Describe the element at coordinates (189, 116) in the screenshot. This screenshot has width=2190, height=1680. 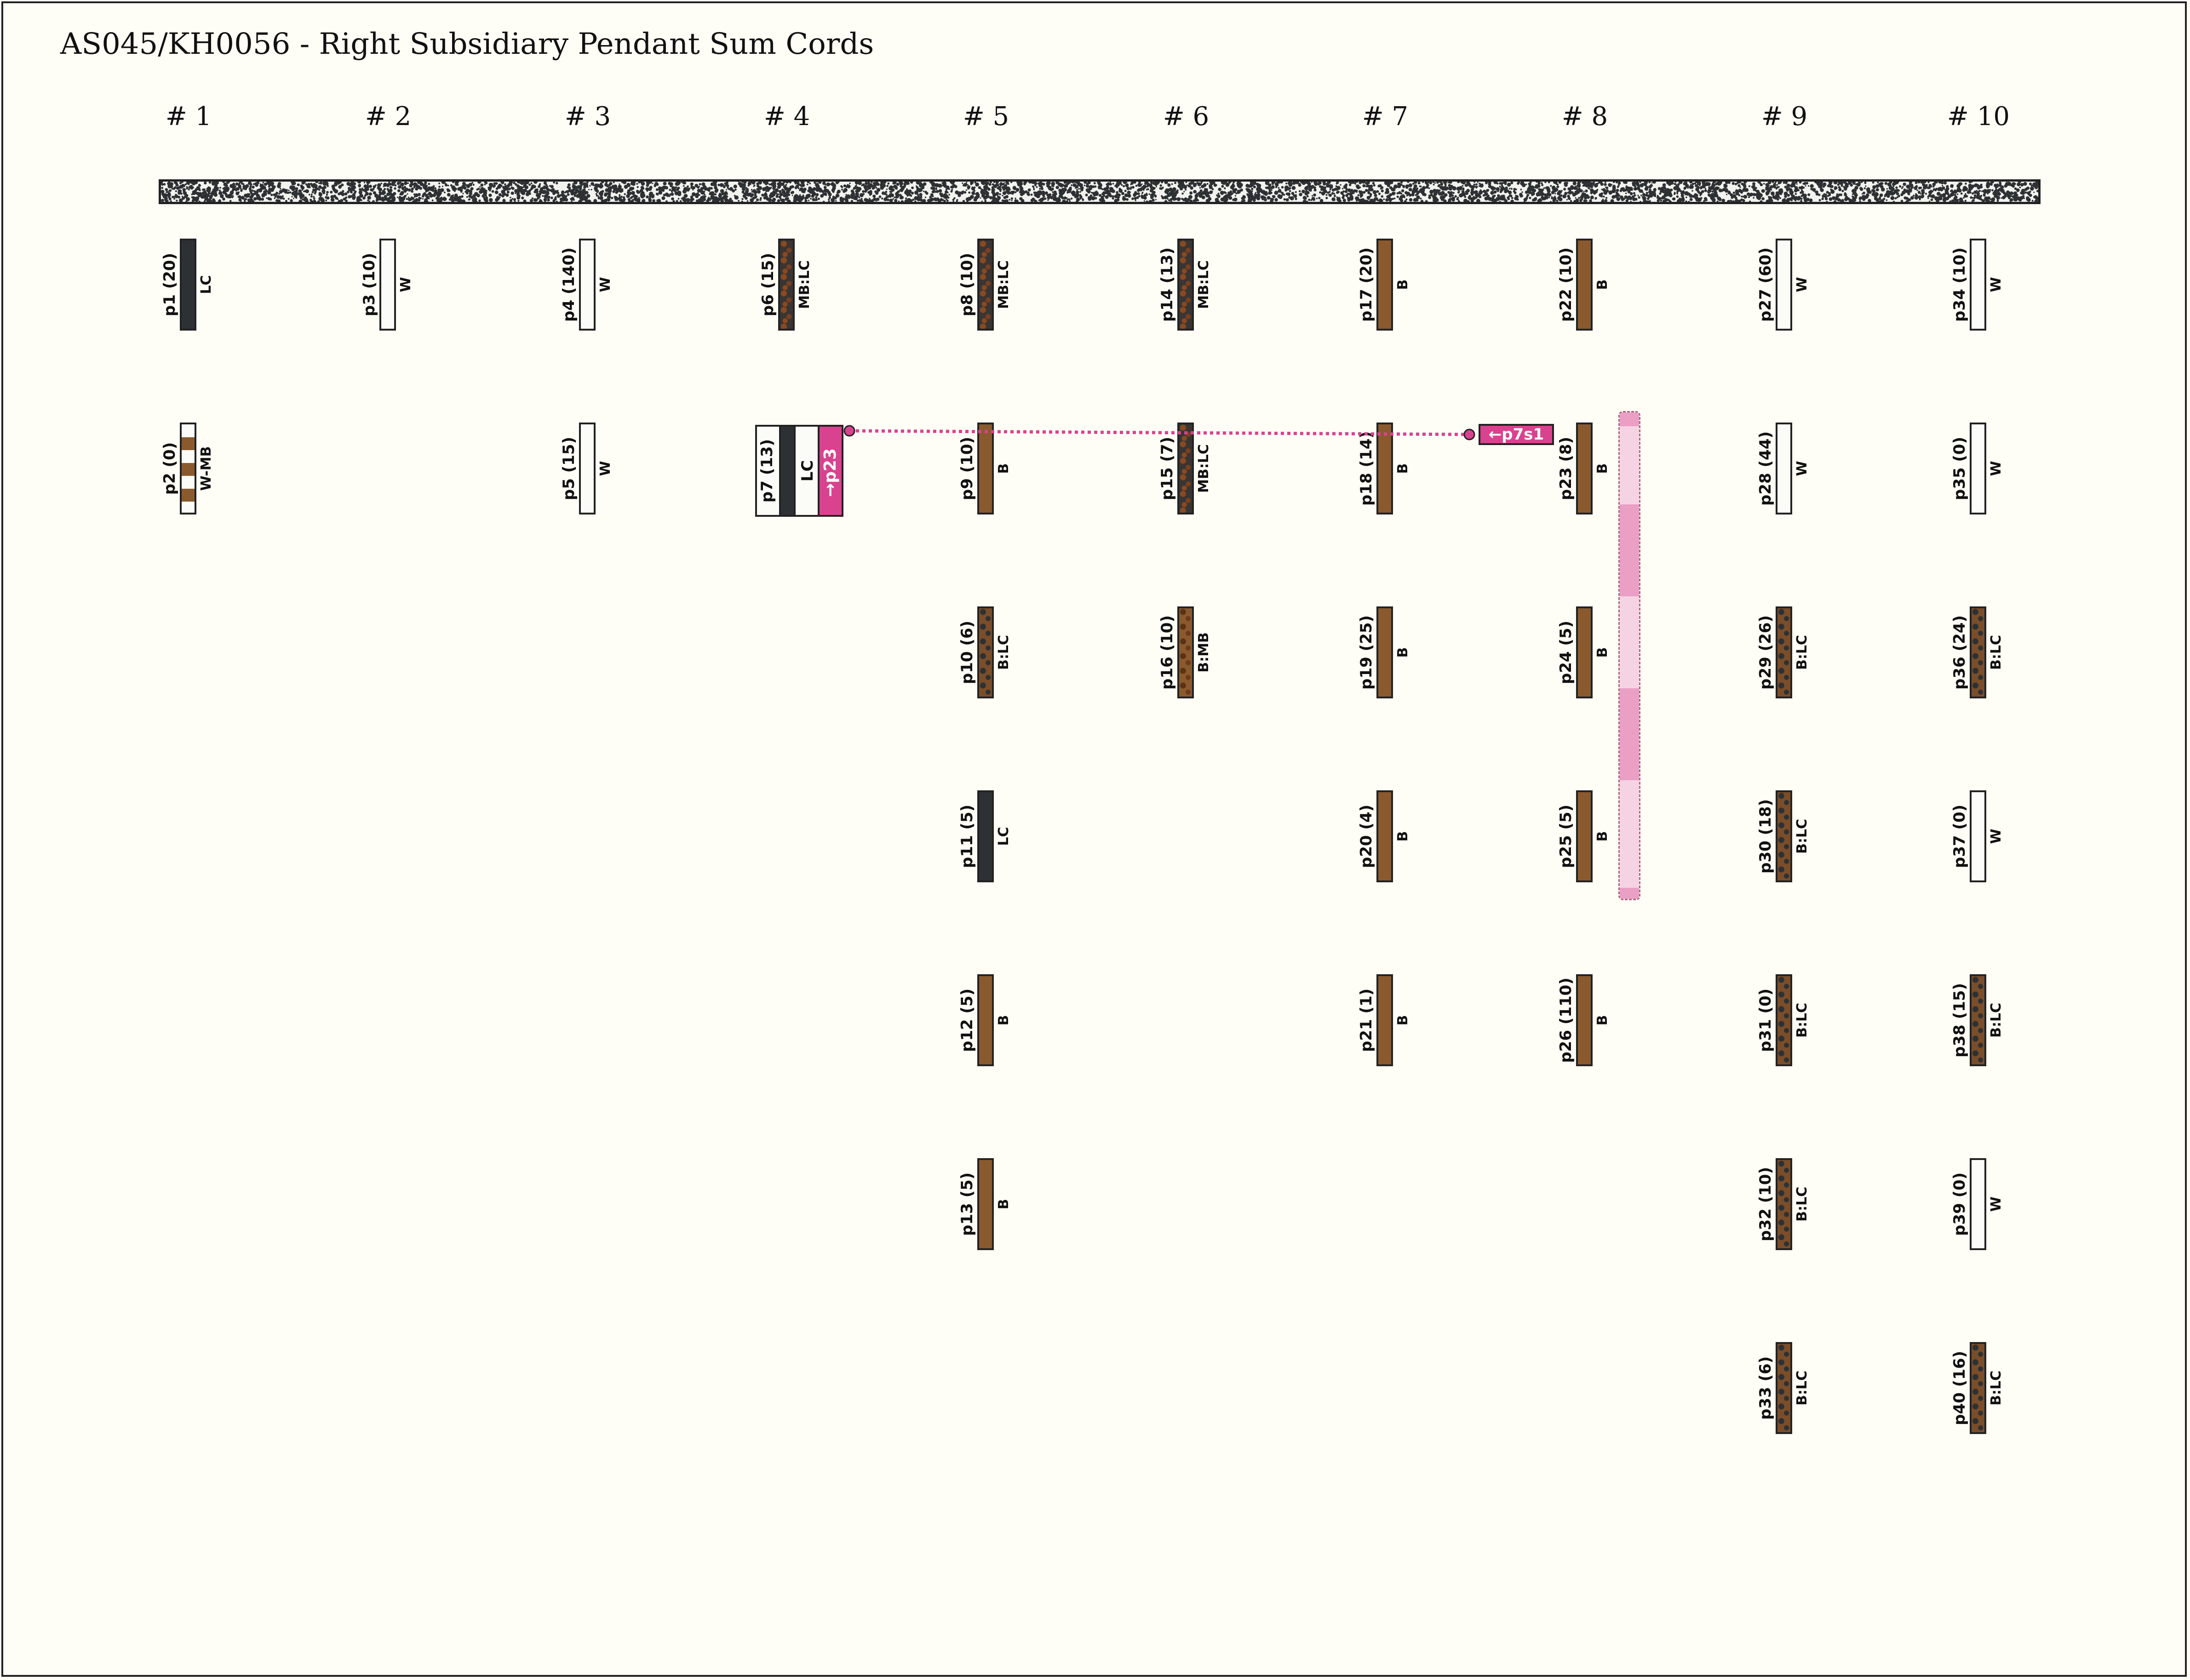
I see `group-label: # 1` at that location.